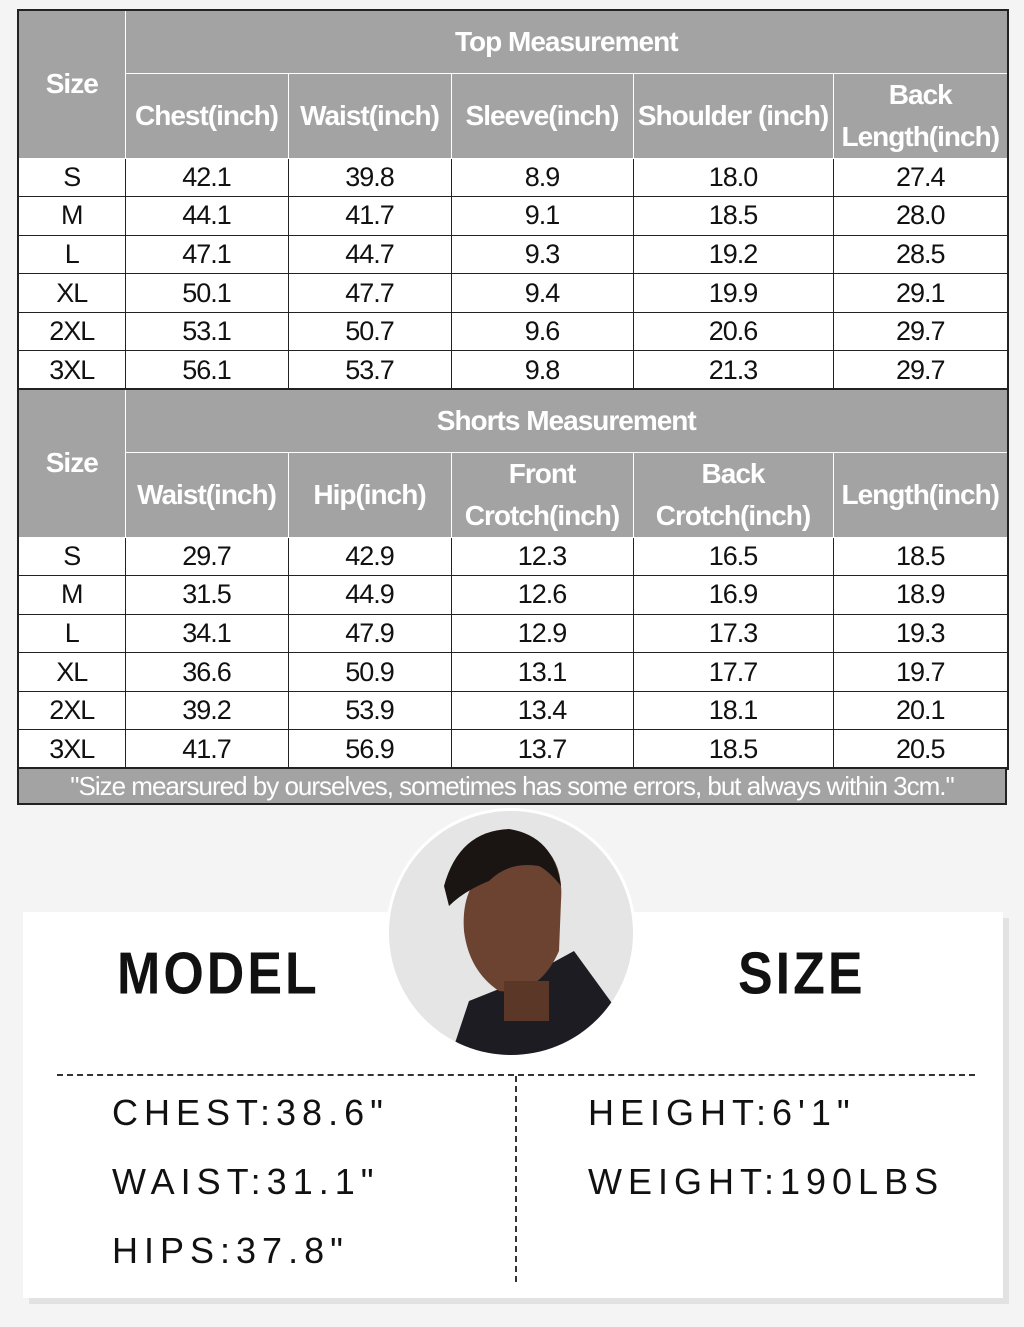 The height and width of the screenshot is (1327, 1024). What do you see at coordinates (542, 672) in the screenshot?
I see `value-cell: 13.1` at bounding box center [542, 672].